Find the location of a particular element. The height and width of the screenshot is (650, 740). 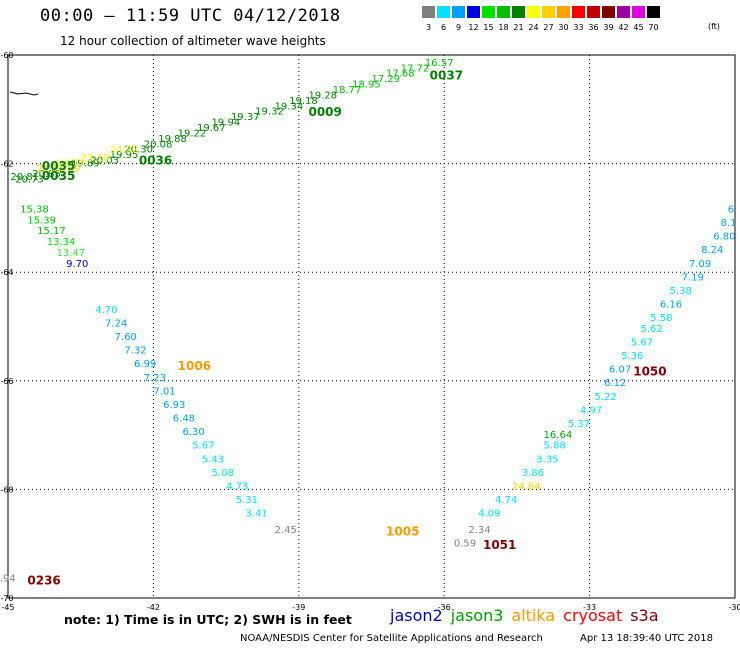

wave-height-value: 13.34 is located at coordinates (61, 242).